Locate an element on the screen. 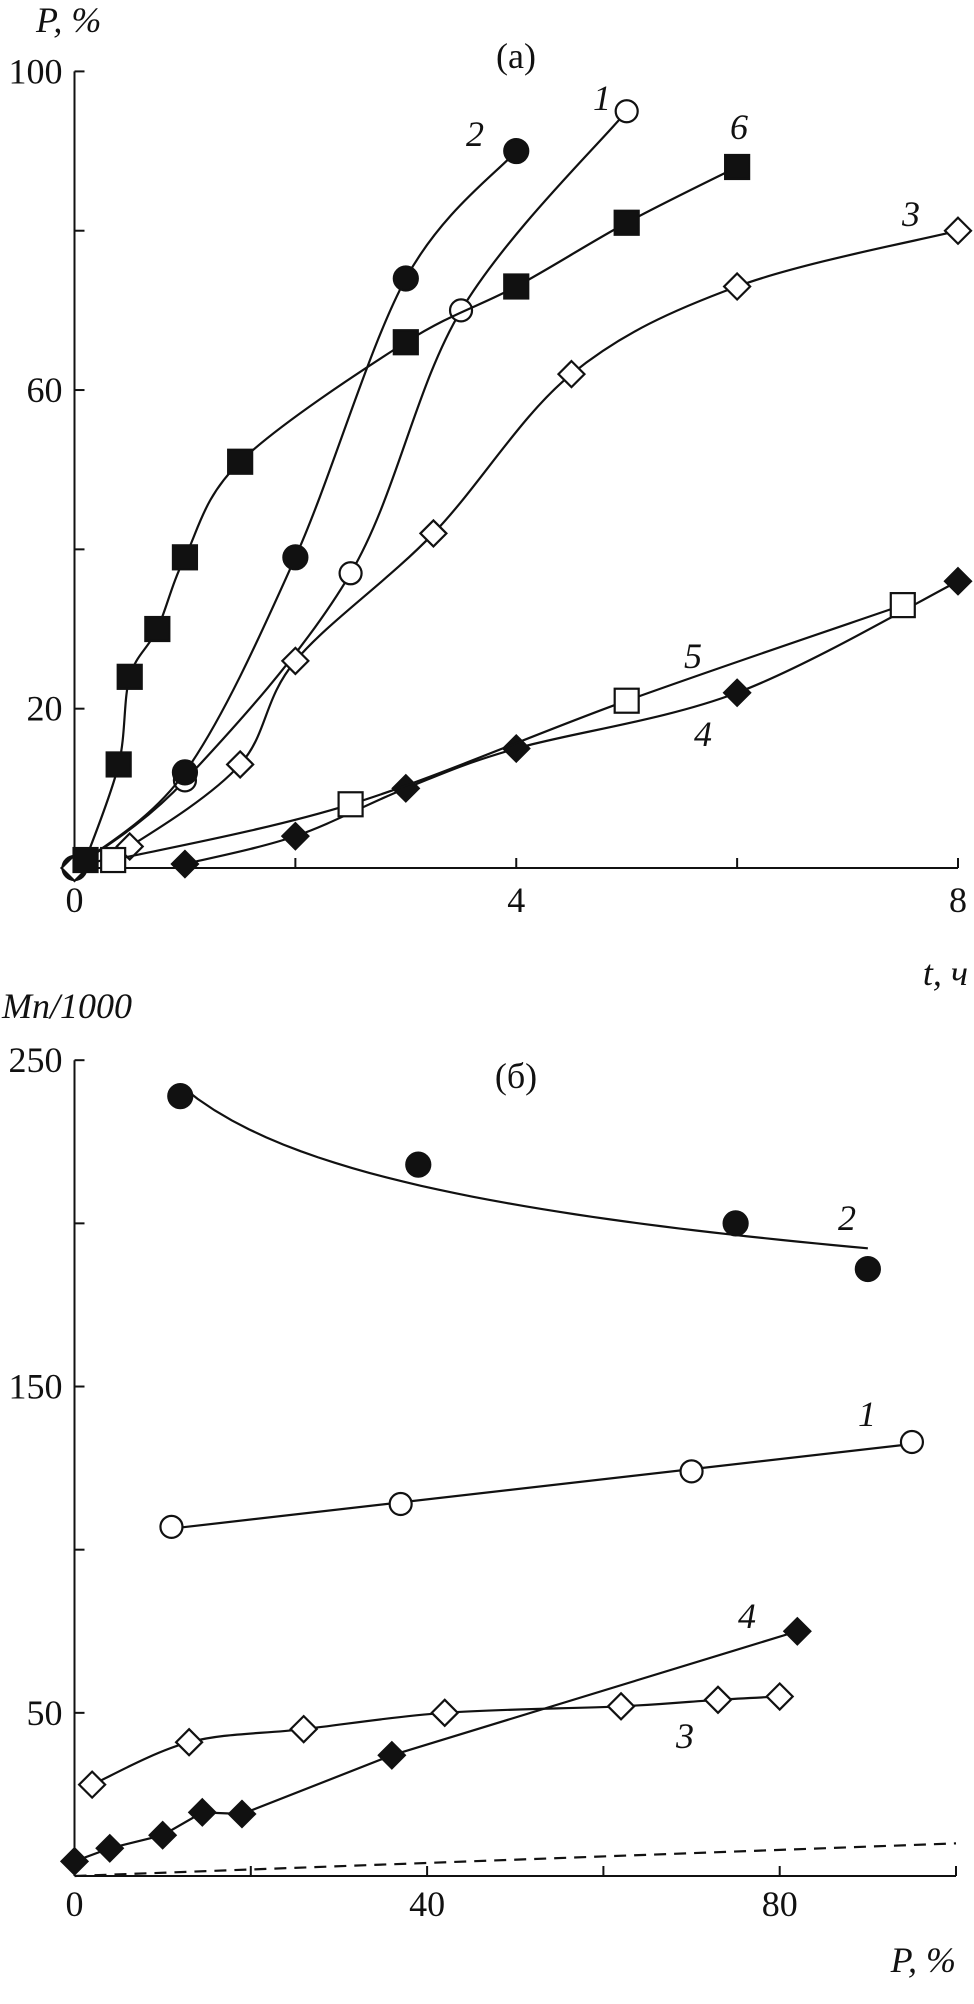 The image size is (974, 2004). panel-a-curve-label-4: 4 is located at coordinates (703, 734).